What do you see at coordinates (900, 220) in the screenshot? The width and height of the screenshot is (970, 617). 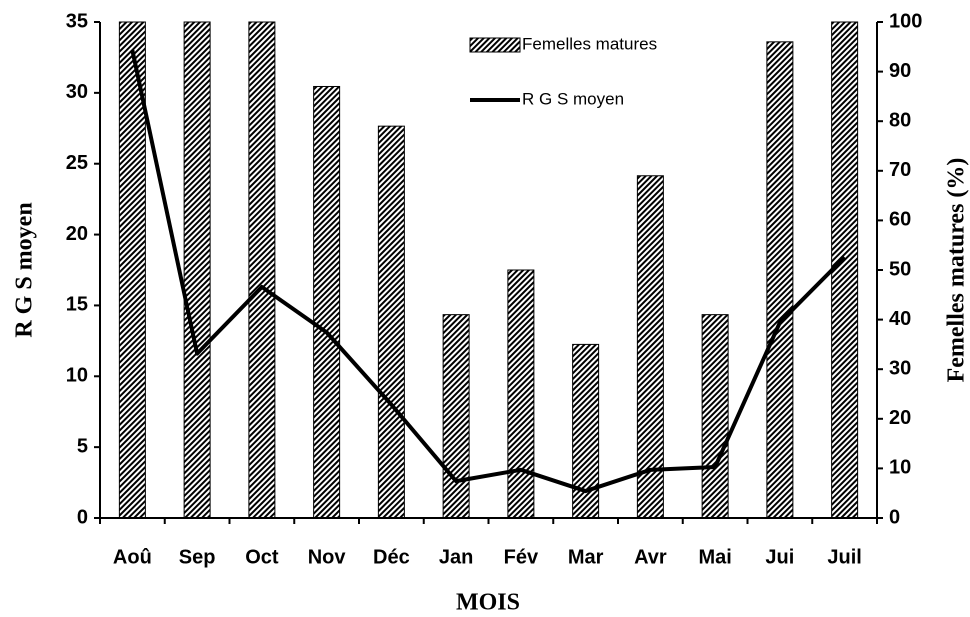 I see `y2-tick-label: 60` at bounding box center [900, 220].